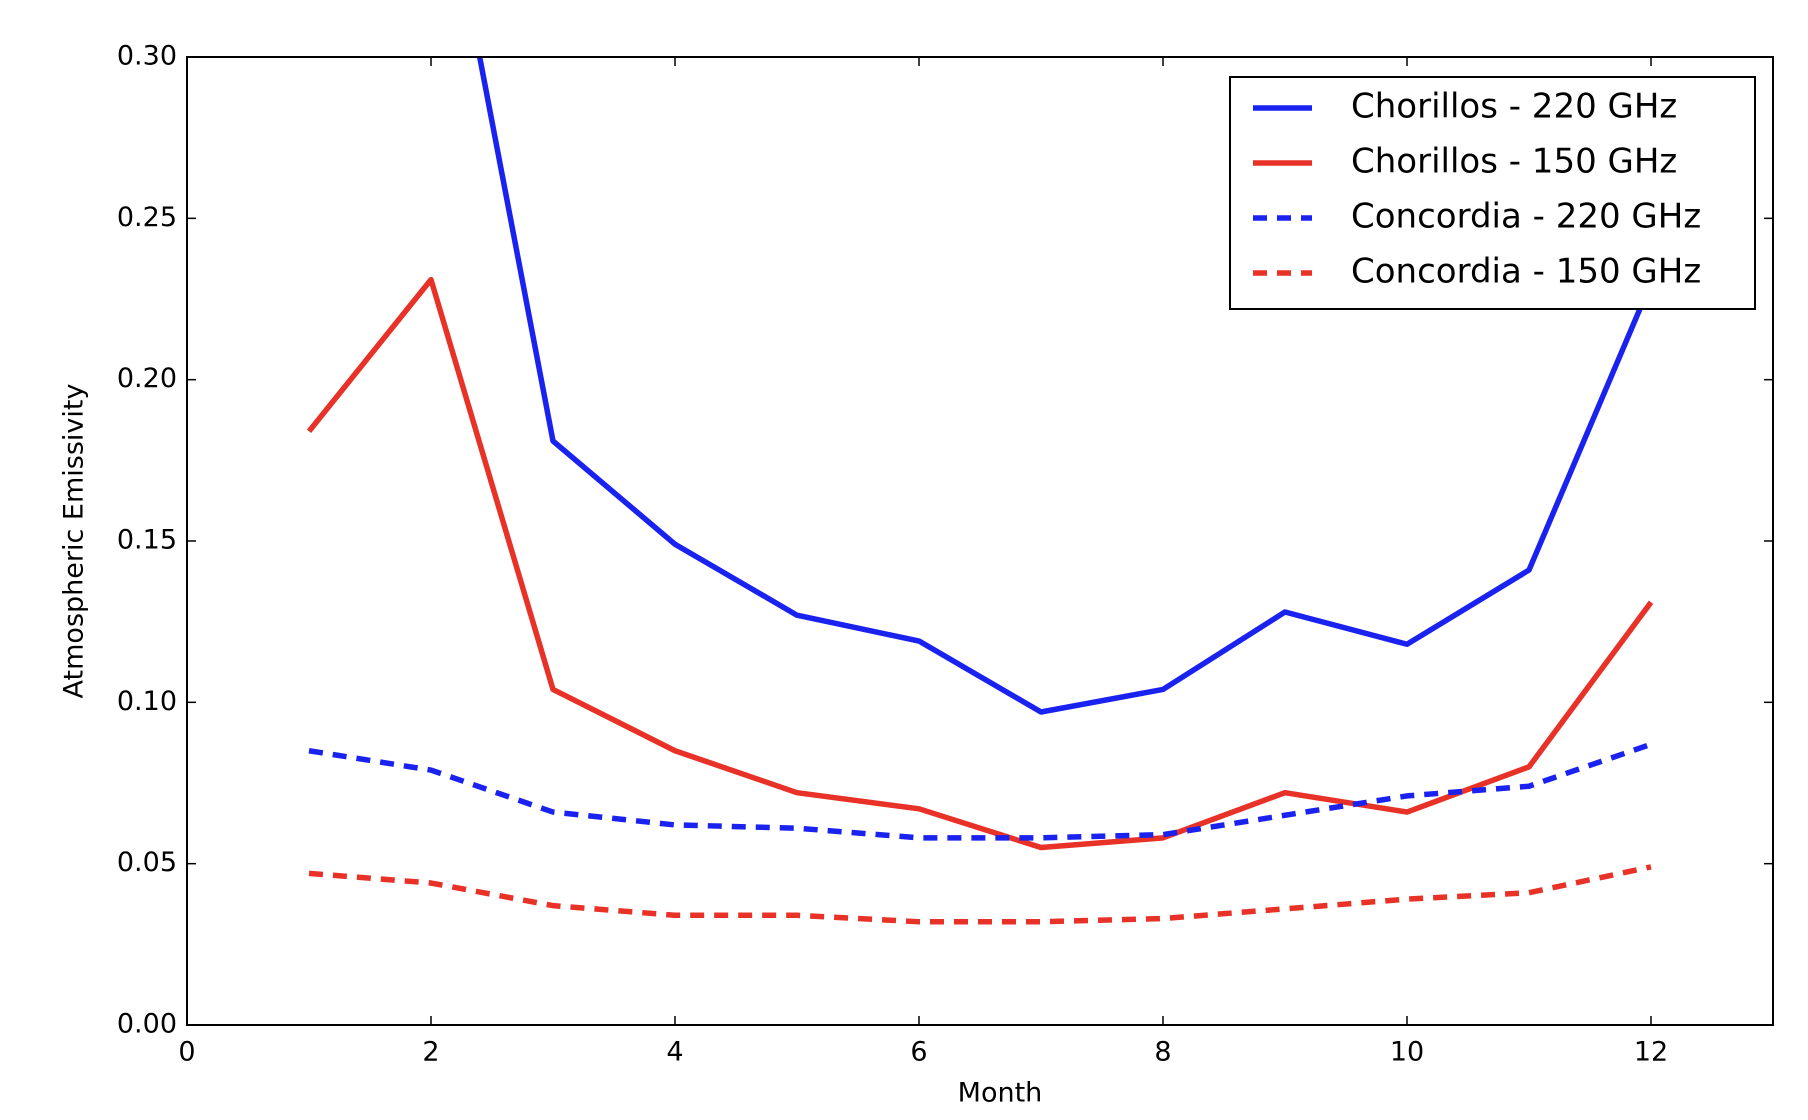 The height and width of the screenshot is (1120, 1808). What do you see at coordinates (918, 1052) in the screenshot?
I see `x-tick-label: 6` at bounding box center [918, 1052].